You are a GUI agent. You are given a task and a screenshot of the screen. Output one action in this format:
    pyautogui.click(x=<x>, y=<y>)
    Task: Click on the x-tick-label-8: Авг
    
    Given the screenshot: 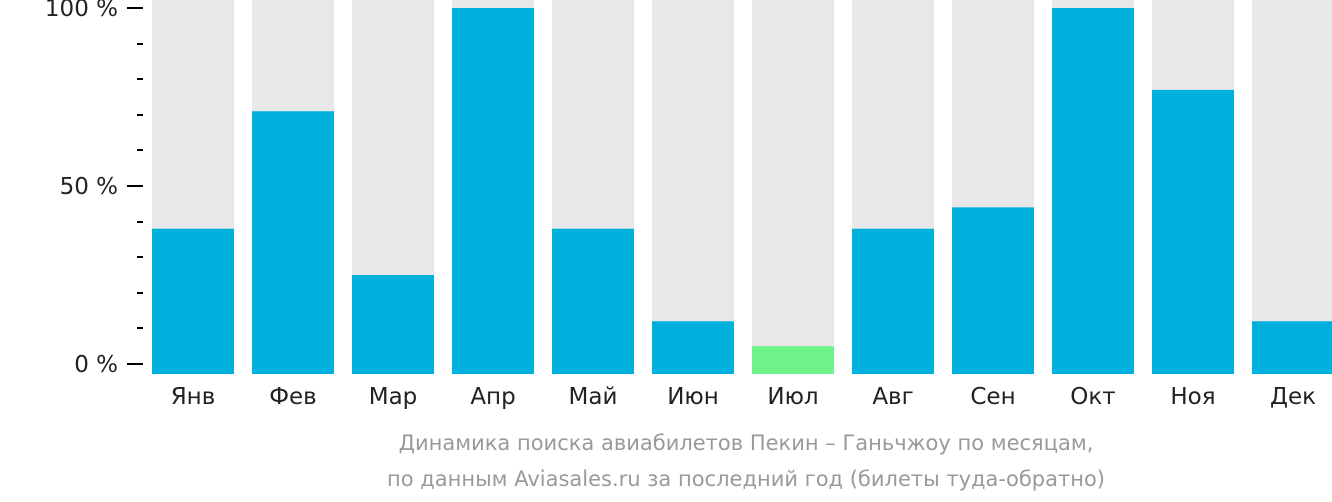 What is the action you would take?
    pyautogui.click(x=892, y=397)
    